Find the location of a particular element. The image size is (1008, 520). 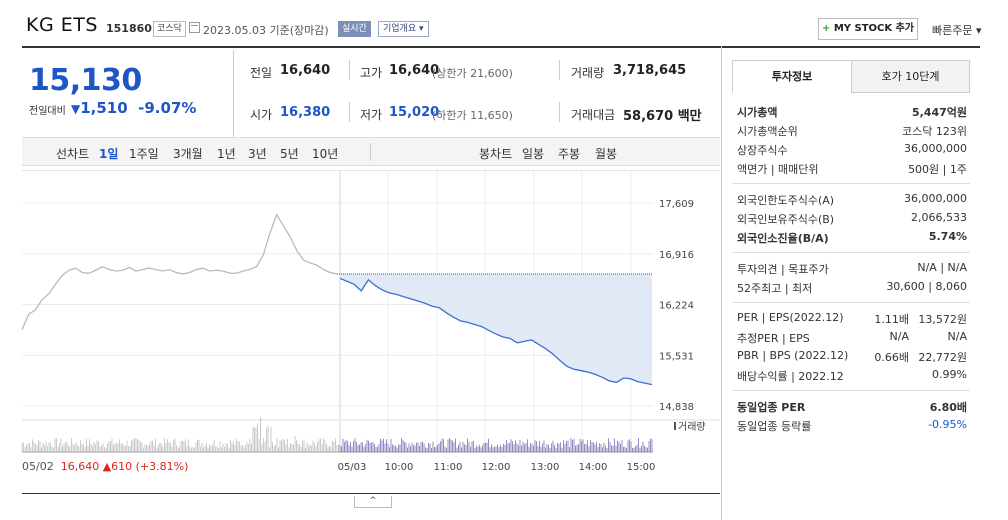

prev-day-line is located at coordinates (179, 271).